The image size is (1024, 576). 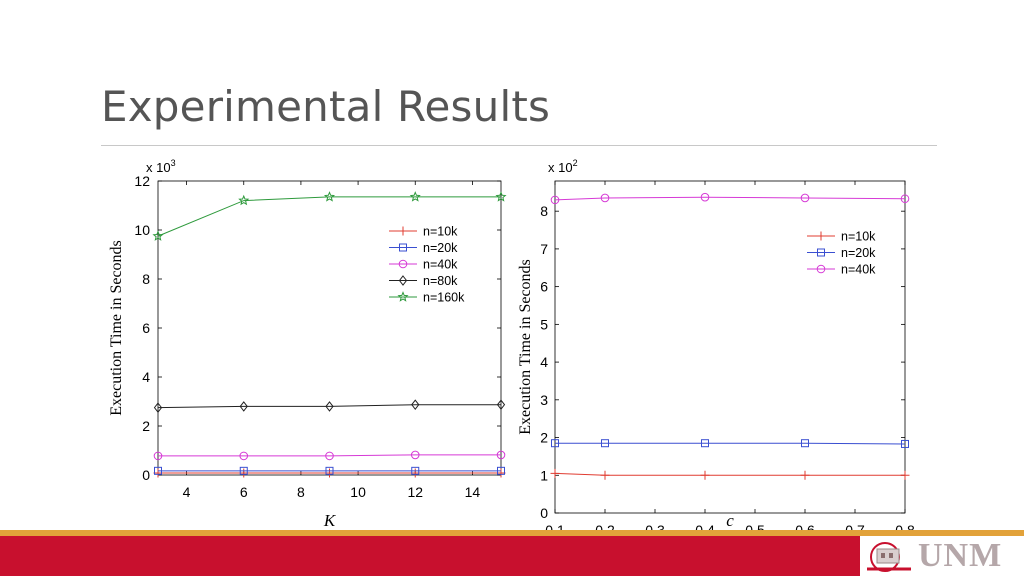 What do you see at coordinates (173, 163) in the screenshot?
I see `y-axis-multiplier-exponent: 3` at bounding box center [173, 163].